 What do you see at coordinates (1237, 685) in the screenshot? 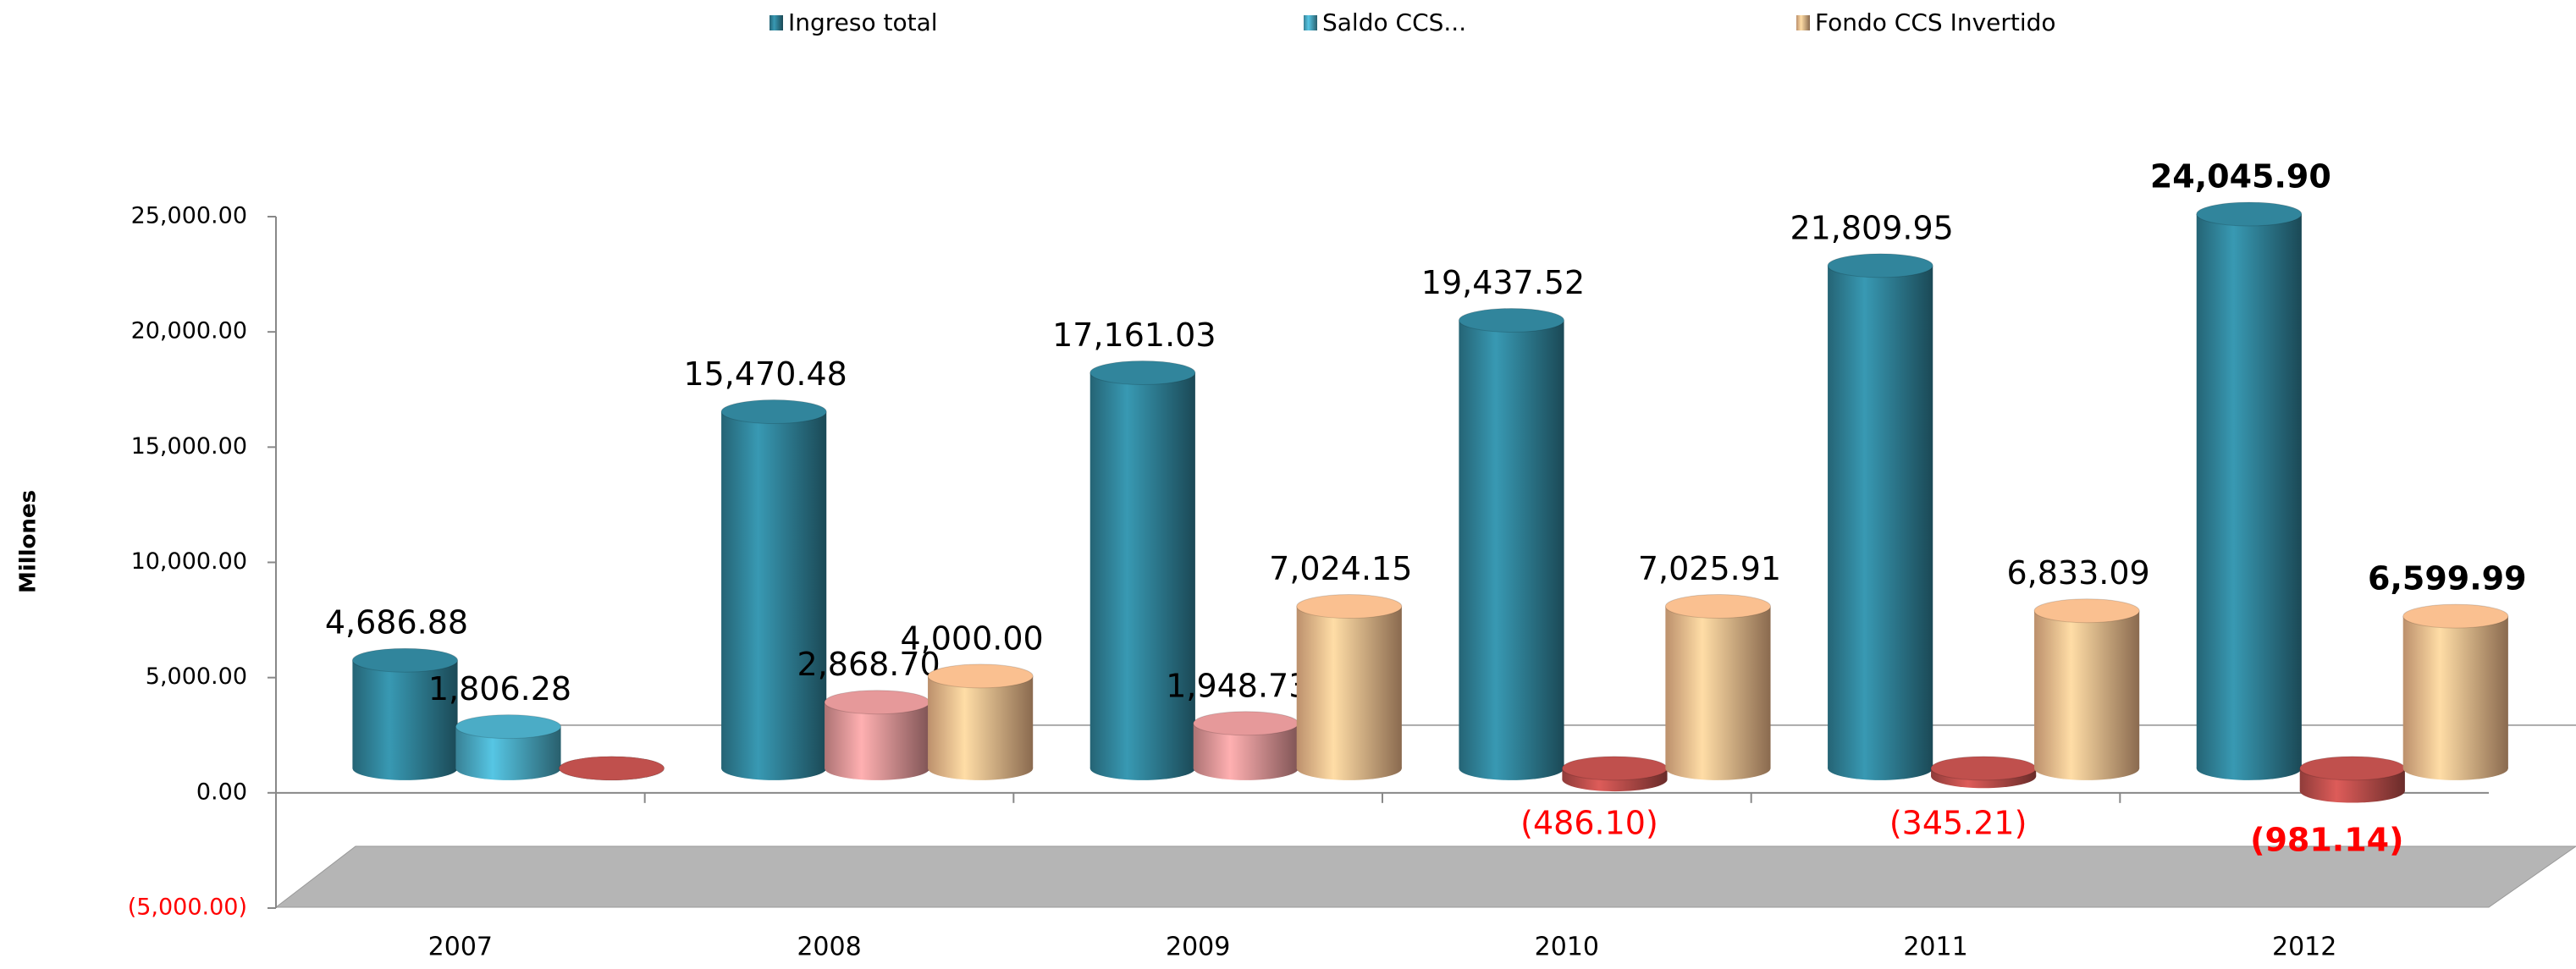
I see `value-label: 1,948.73` at bounding box center [1237, 685].